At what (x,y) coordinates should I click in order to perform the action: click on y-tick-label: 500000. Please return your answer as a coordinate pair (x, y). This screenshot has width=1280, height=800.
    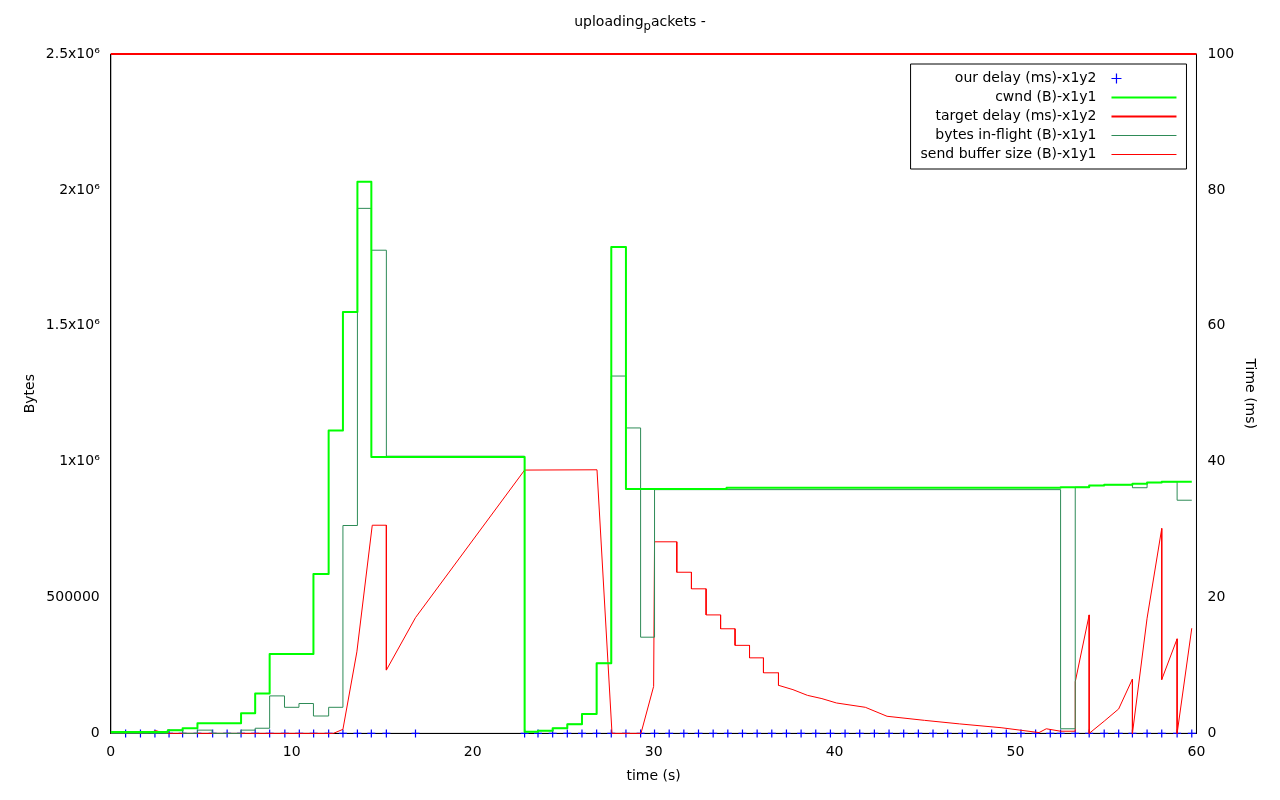
    Looking at the image, I should click on (73, 596).